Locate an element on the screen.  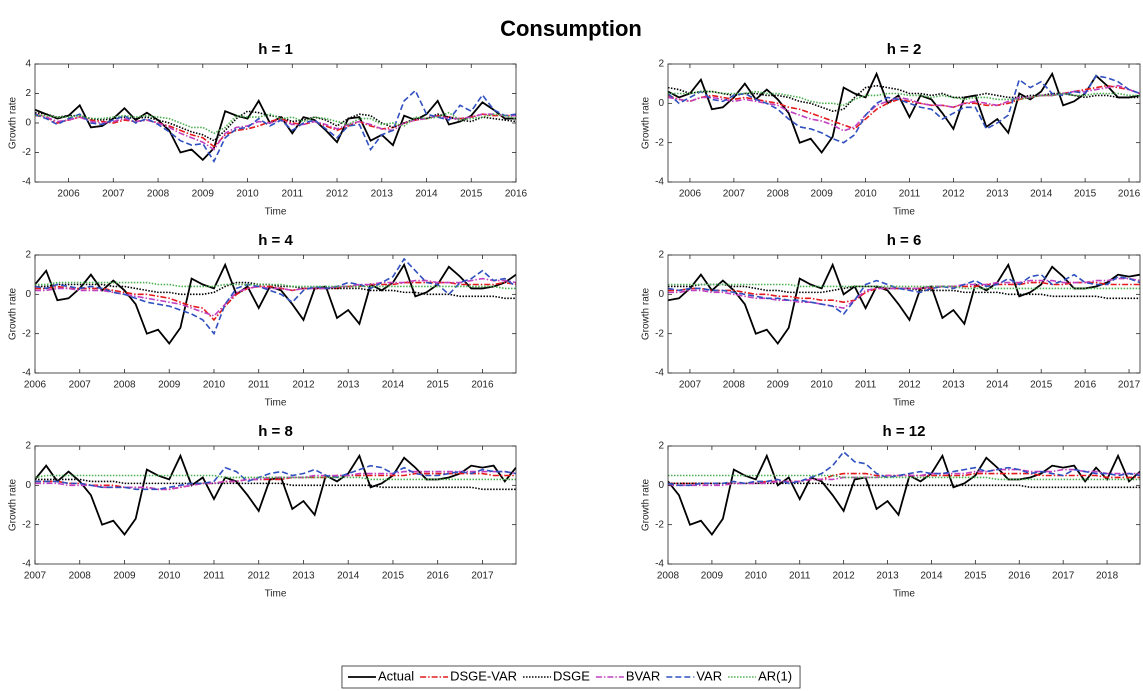
y-tick-label: 4 is located at coordinates (28, 64).